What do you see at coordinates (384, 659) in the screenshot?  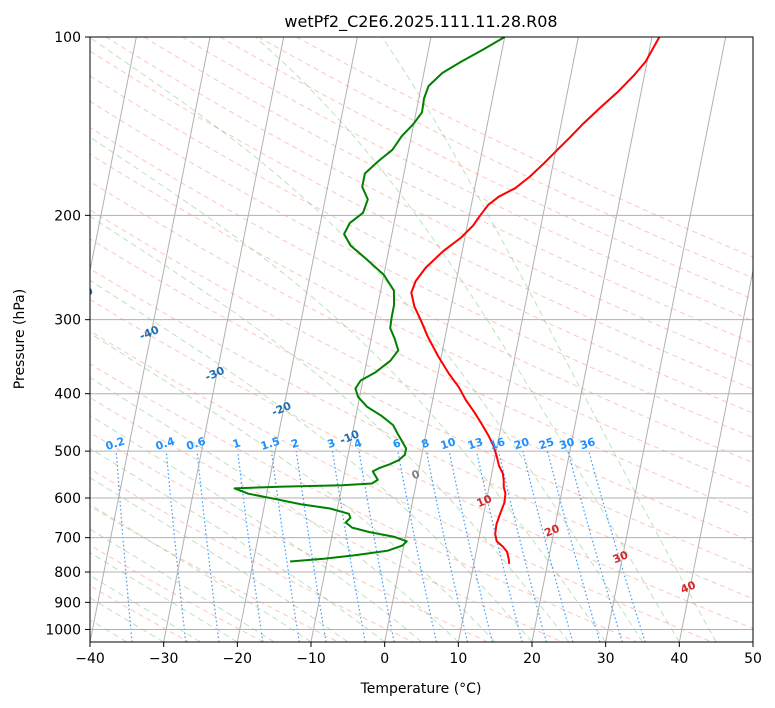 I see `x-tick-label: 0` at bounding box center [384, 659].